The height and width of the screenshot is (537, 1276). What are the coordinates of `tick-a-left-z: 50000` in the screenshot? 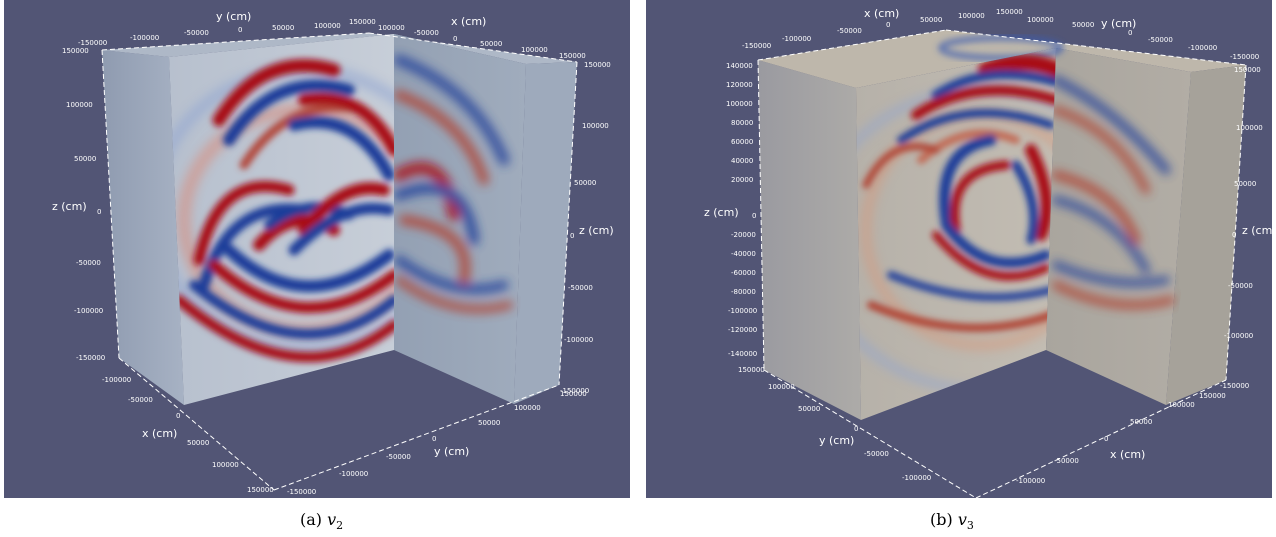 It's located at (85, 159).